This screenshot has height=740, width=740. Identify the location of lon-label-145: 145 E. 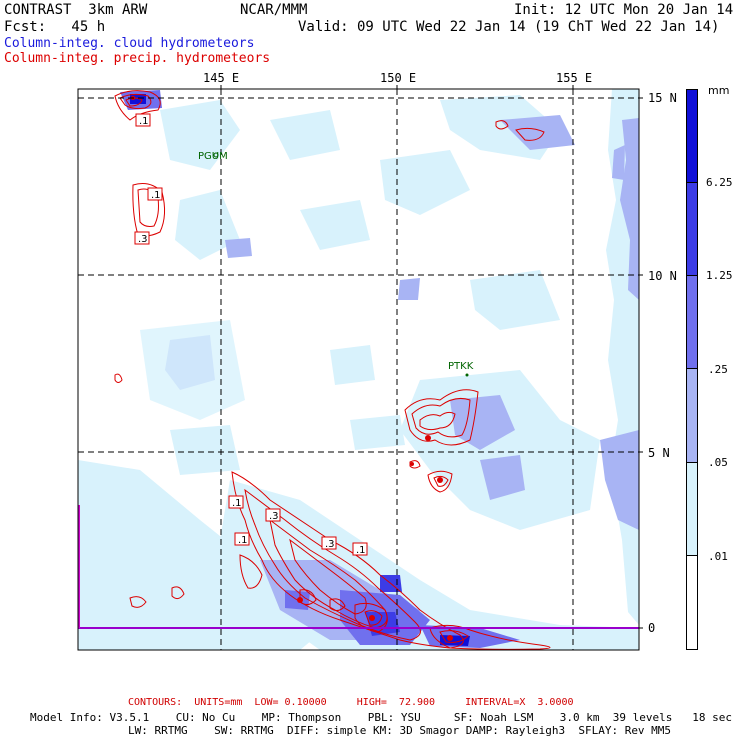
(221, 78).